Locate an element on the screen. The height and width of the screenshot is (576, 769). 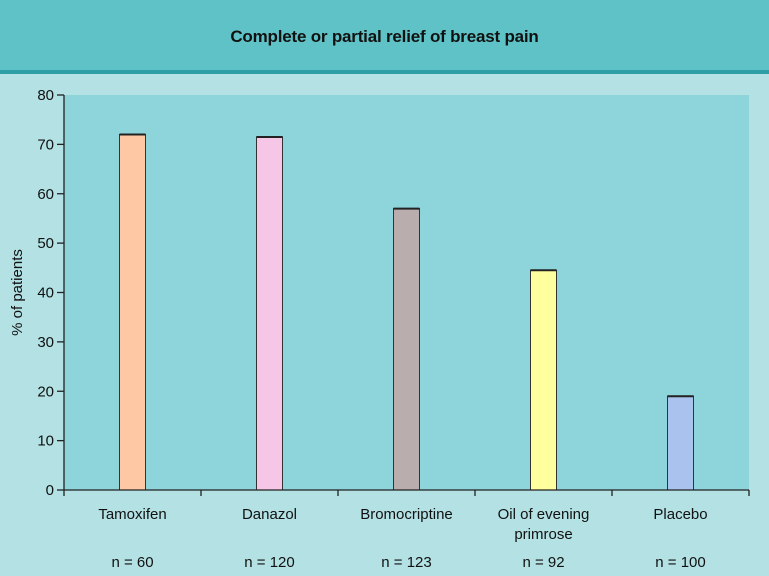
y-tick-label: 50 is located at coordinates (45, 243).